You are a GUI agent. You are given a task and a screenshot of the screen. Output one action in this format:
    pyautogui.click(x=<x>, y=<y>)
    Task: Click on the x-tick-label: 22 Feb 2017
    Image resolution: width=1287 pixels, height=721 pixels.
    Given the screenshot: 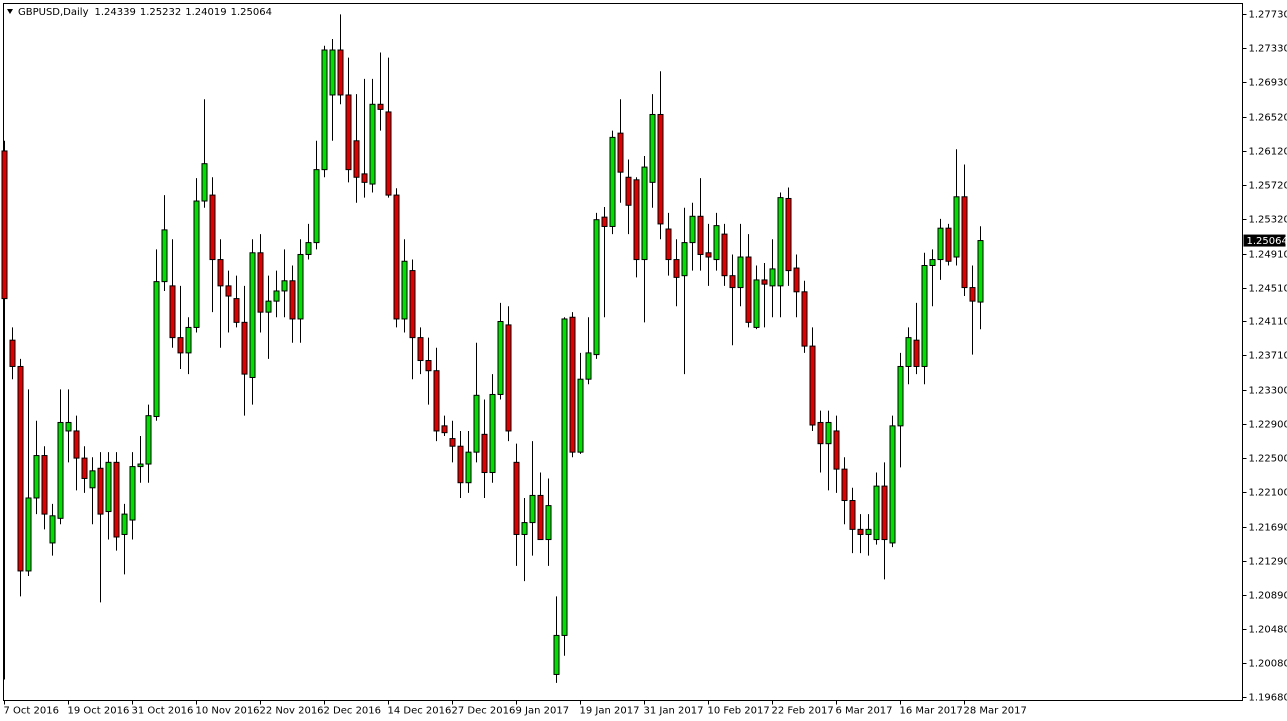 What is the action you would take?
    pyautogui.click(x=803, y=711)
    